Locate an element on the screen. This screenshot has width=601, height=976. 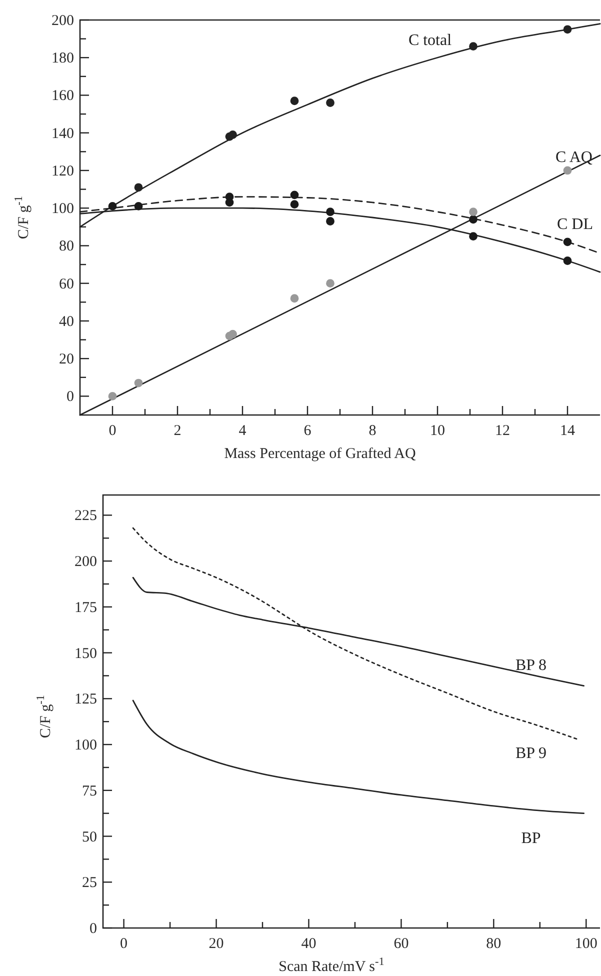
y-tick-label: 175 is located at coordinates (85, 608).